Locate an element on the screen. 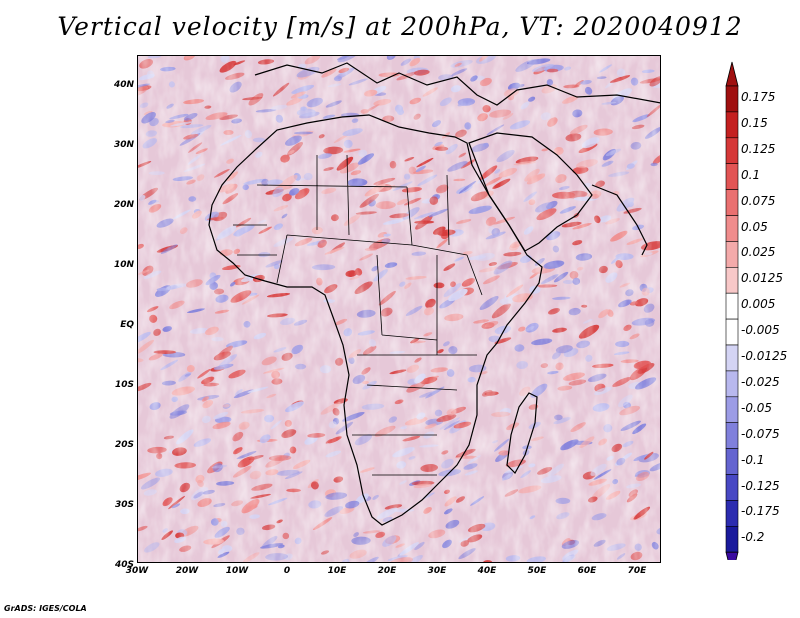  india-coastline is located at coordinates (619, 220).